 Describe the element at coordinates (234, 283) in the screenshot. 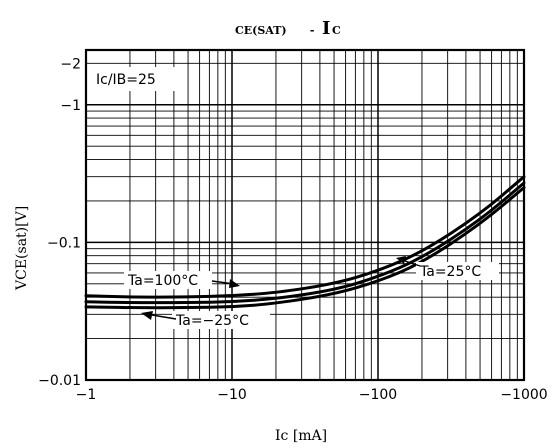

I see `arrow-ta100-icon` at that location.